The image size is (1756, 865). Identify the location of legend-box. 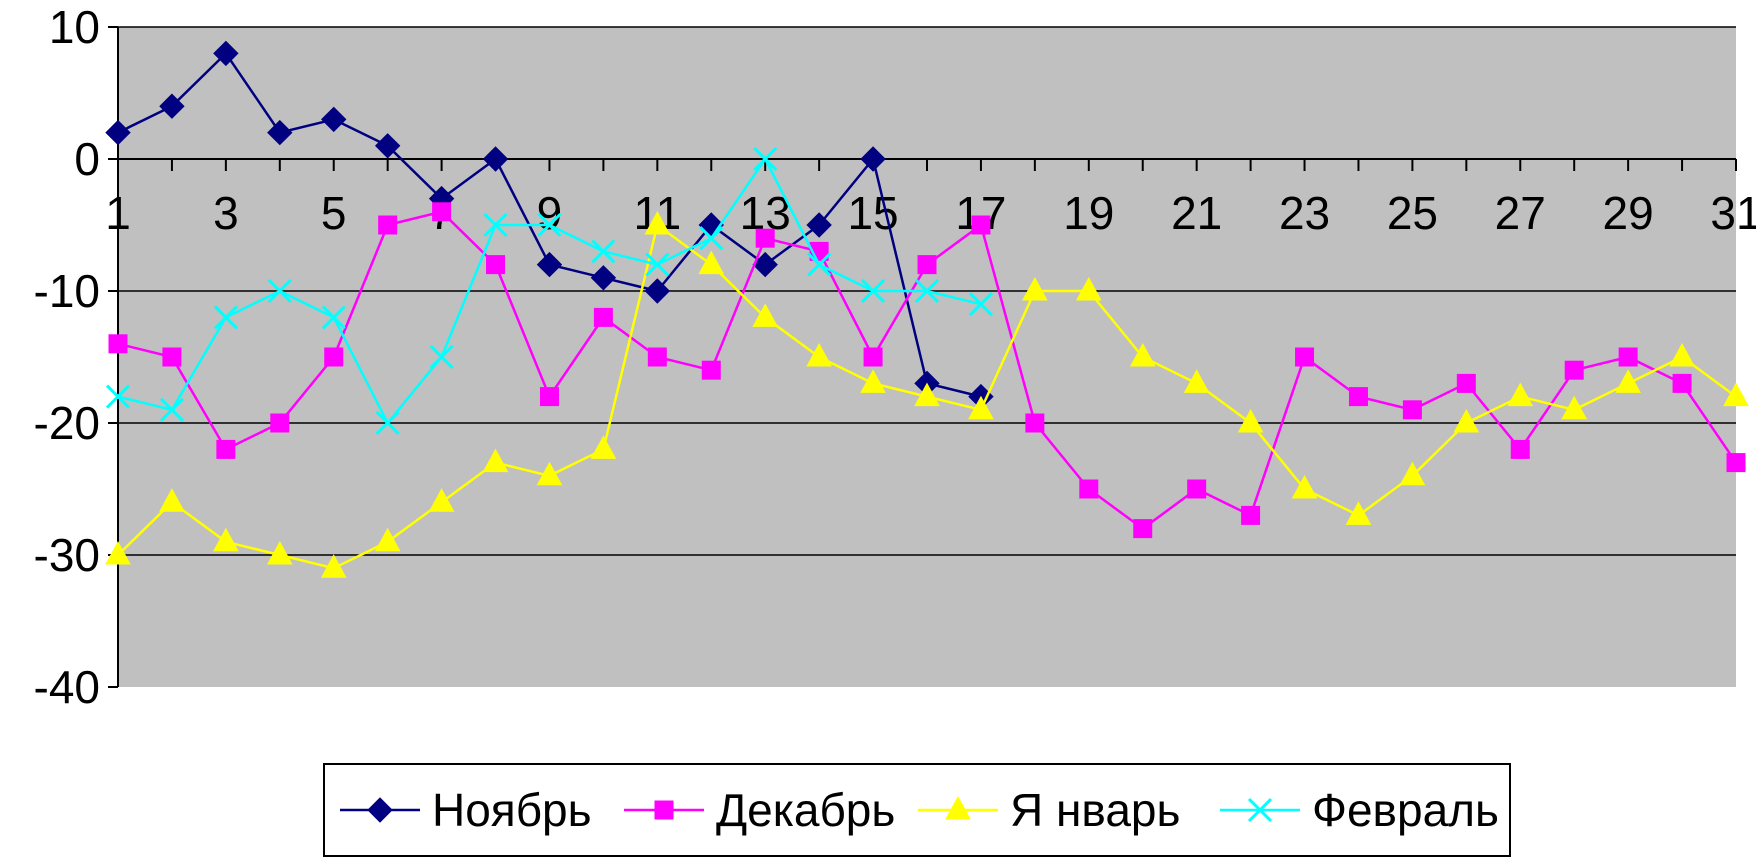
(917, 810).